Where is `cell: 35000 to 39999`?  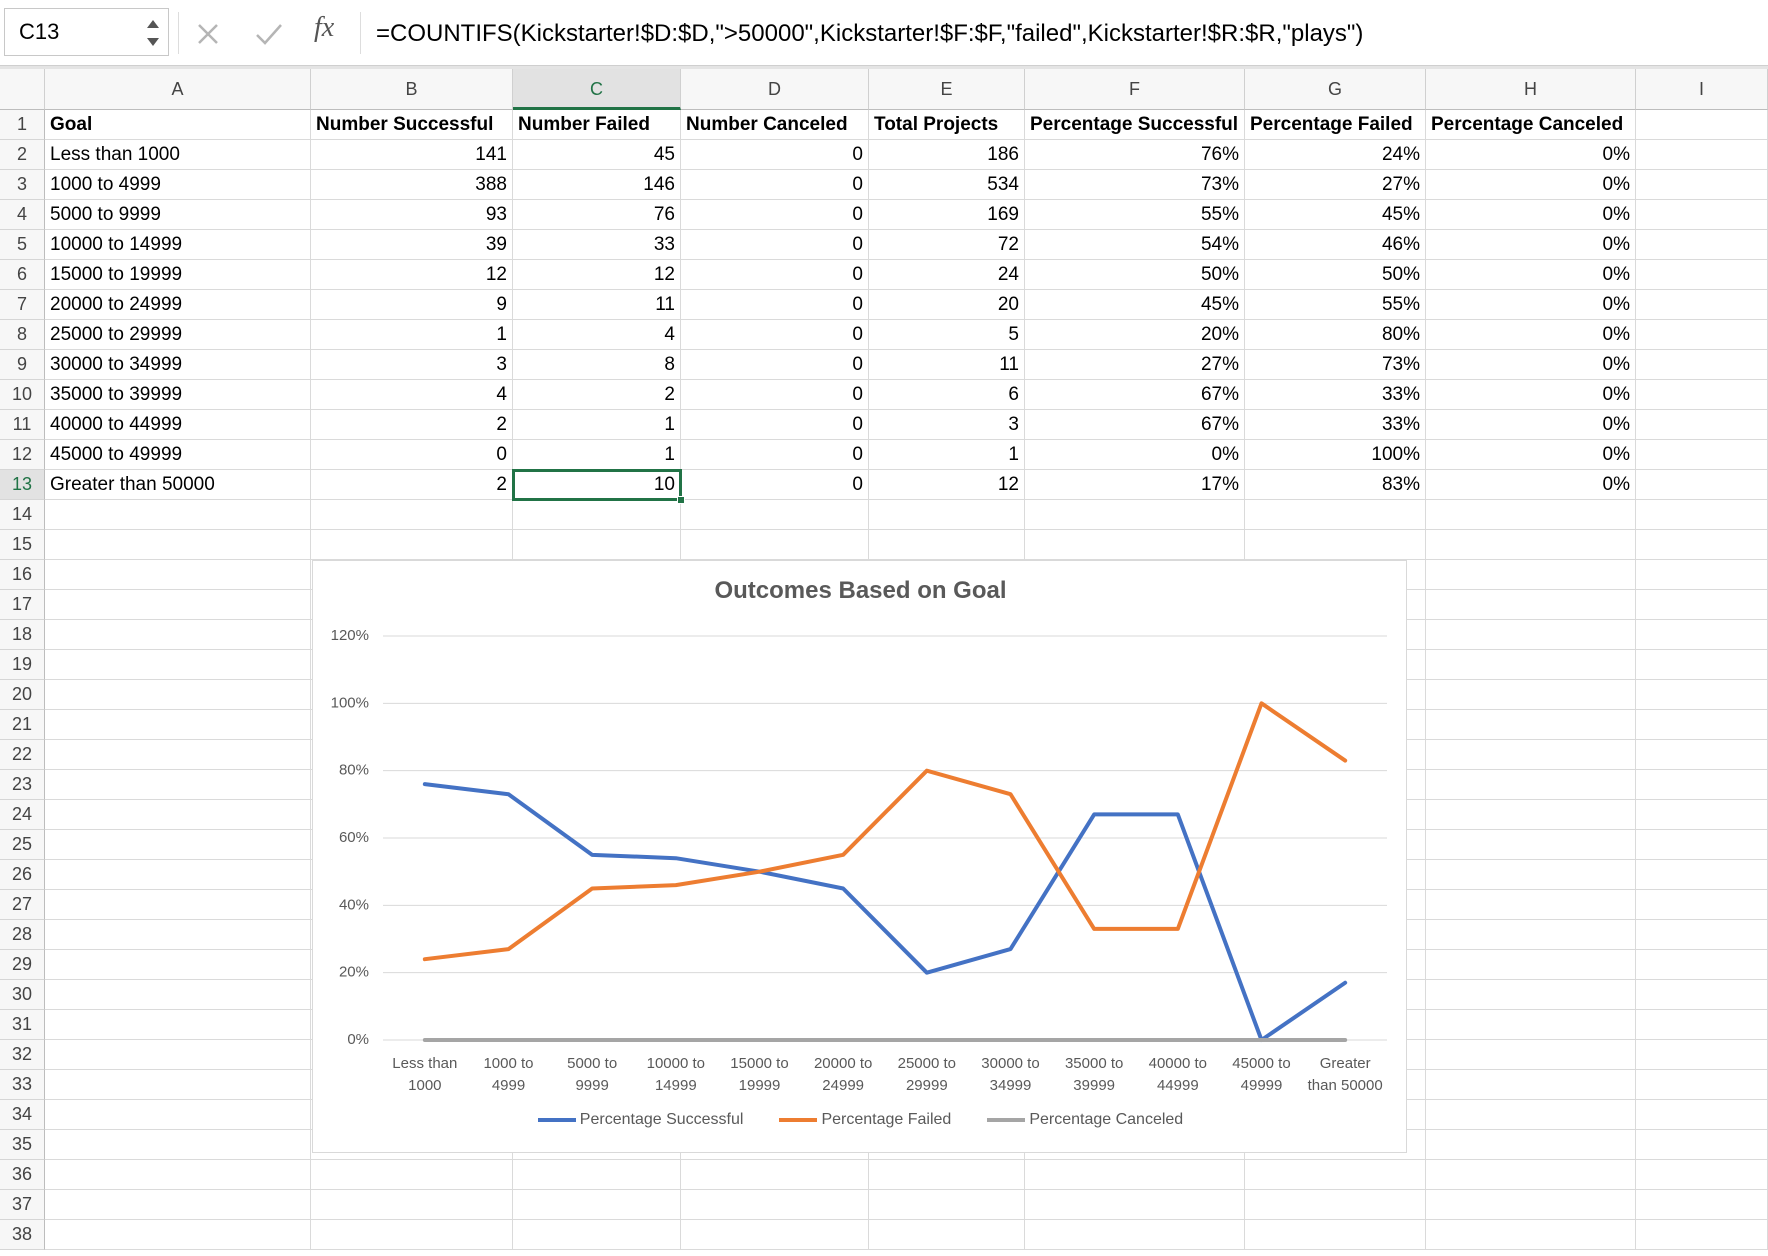
cell: 35000 to 39999 is located at coordinates (178, 395).